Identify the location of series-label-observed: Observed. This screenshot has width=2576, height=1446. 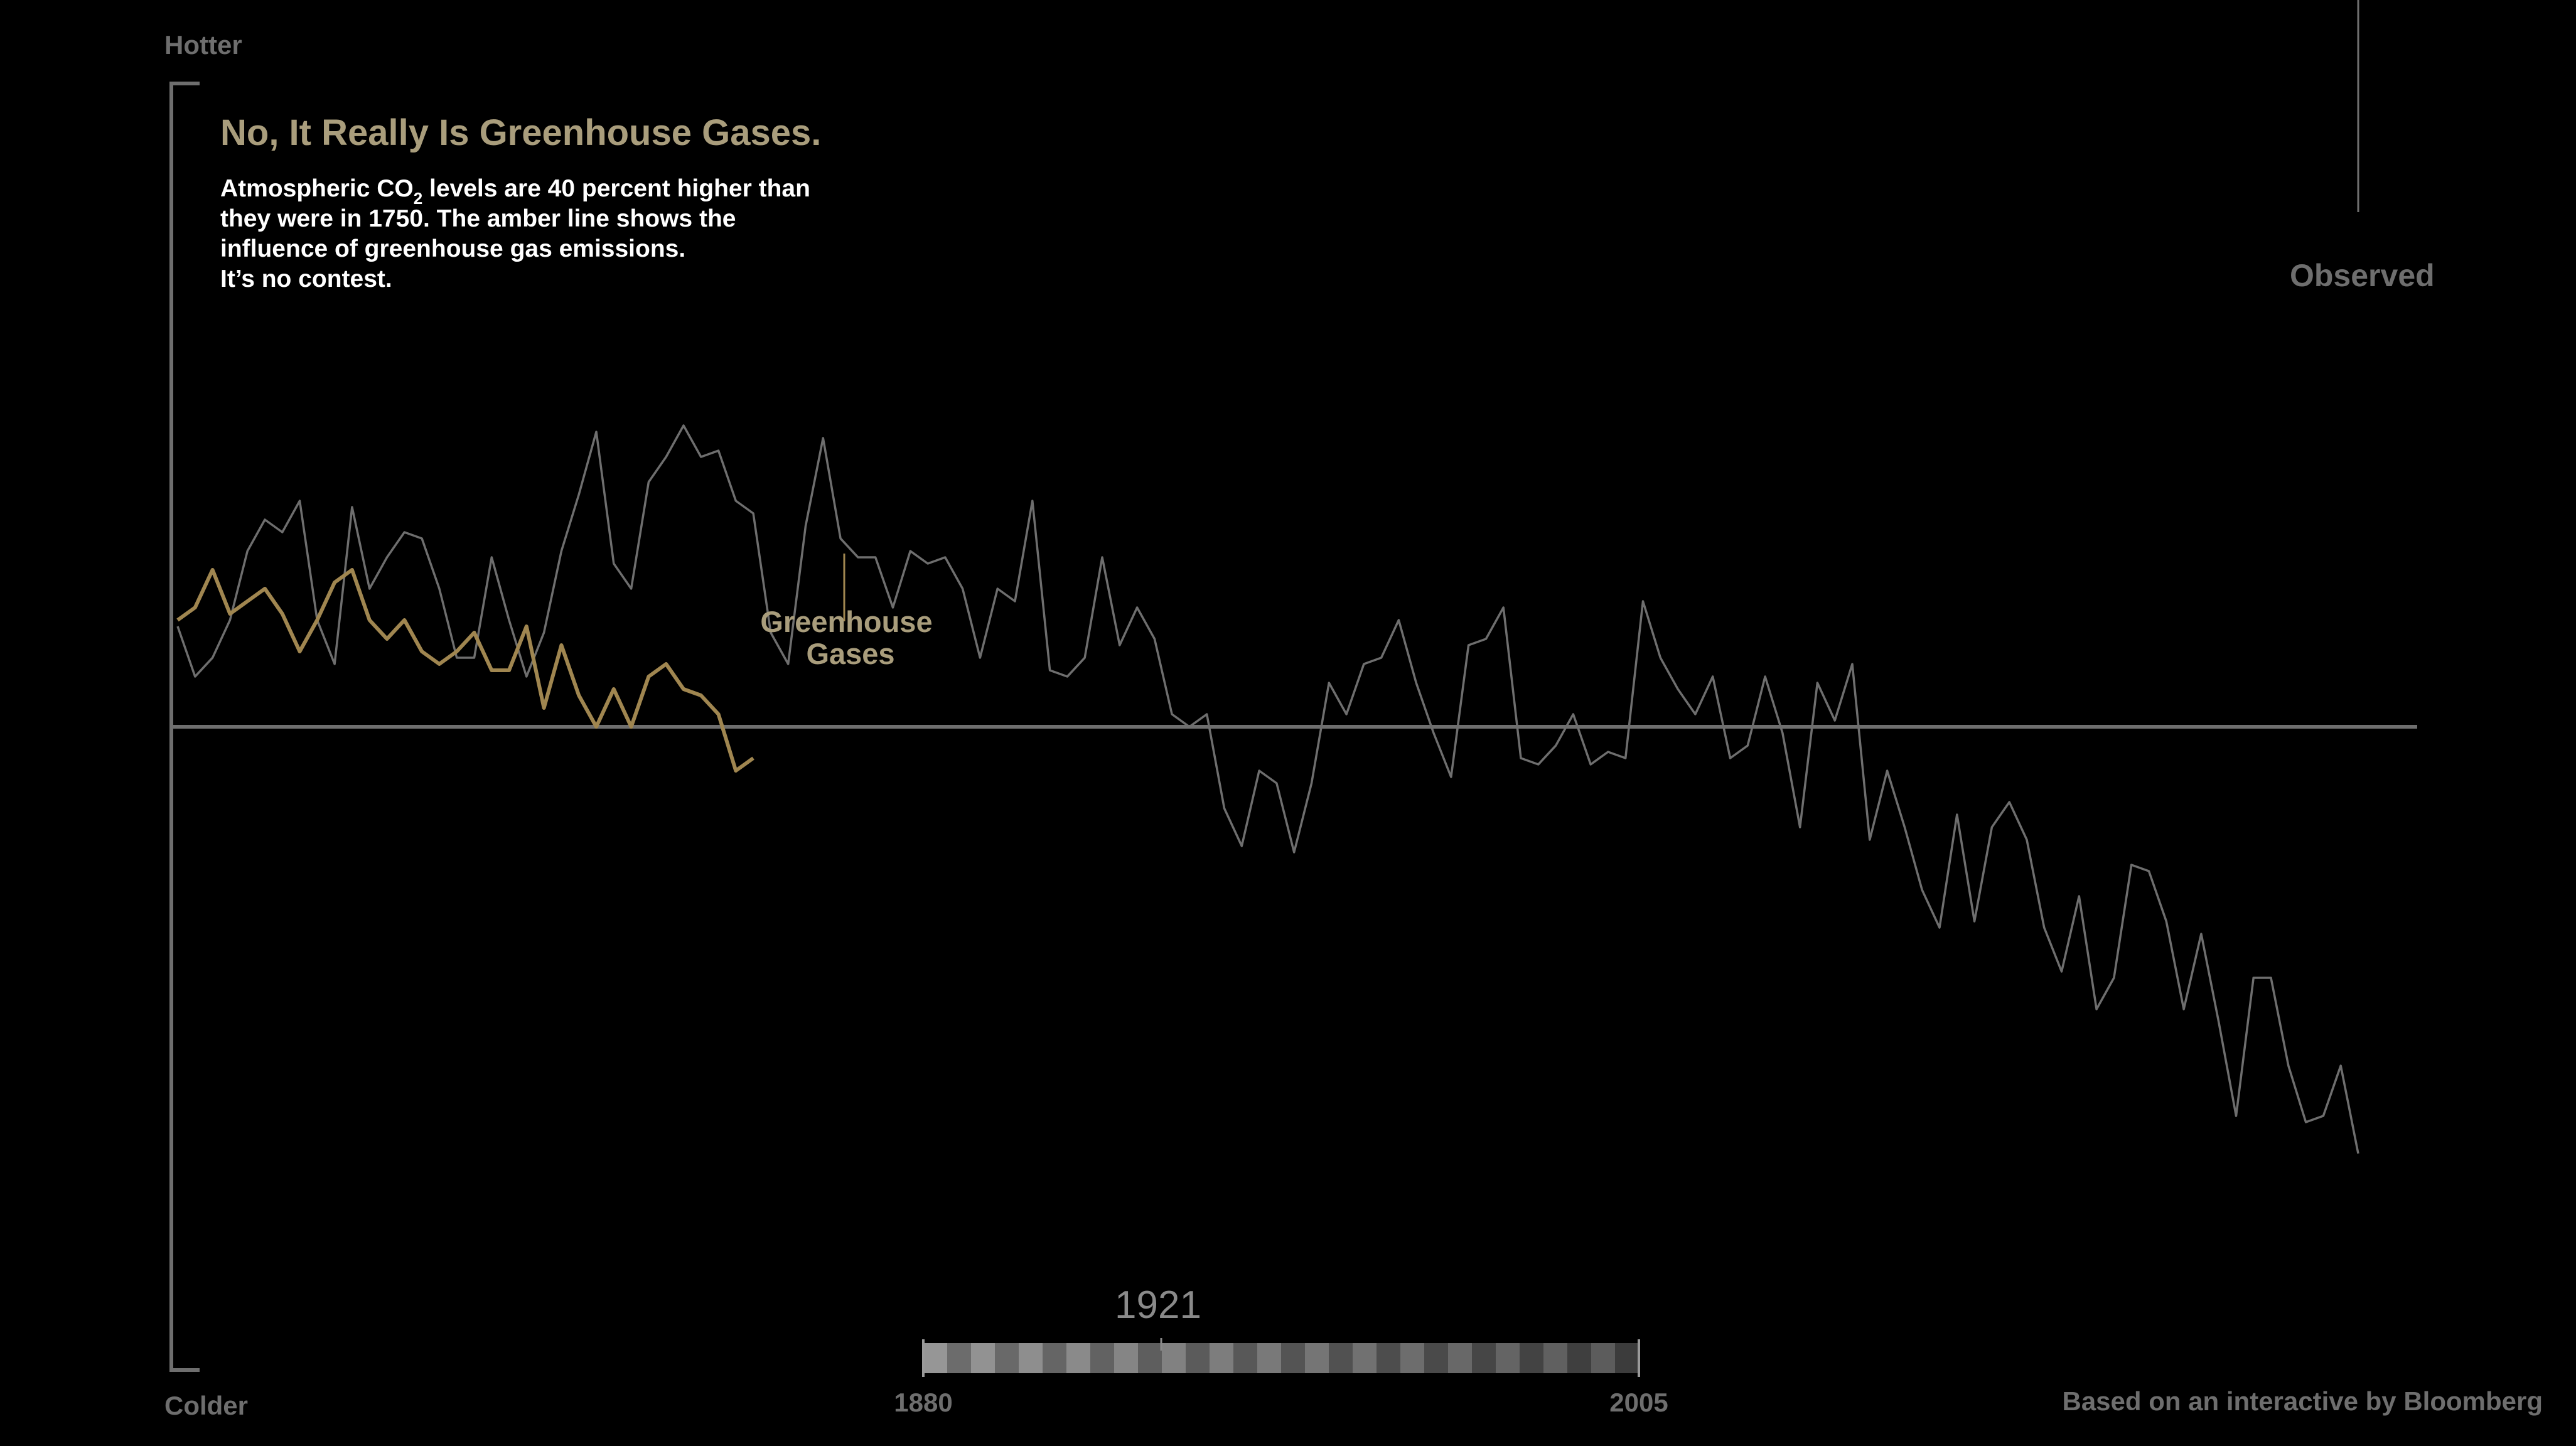
(2362, 275).